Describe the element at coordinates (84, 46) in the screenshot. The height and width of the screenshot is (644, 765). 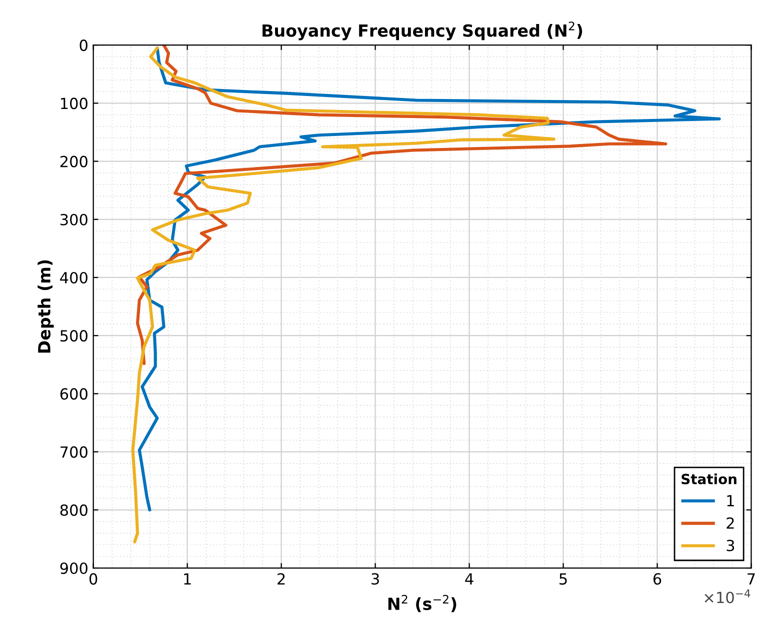
I see `y-tick-label: 0` at that location.